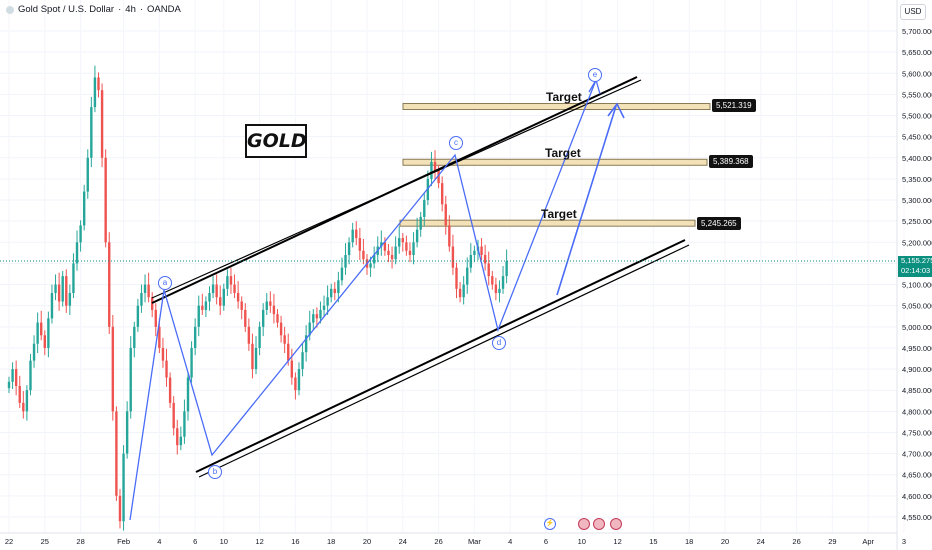 The image size is (932, 550). Describe the element at coordinates (917, 454) in the screenshot. I see `price-tick-label: 4,700.000` at that location.